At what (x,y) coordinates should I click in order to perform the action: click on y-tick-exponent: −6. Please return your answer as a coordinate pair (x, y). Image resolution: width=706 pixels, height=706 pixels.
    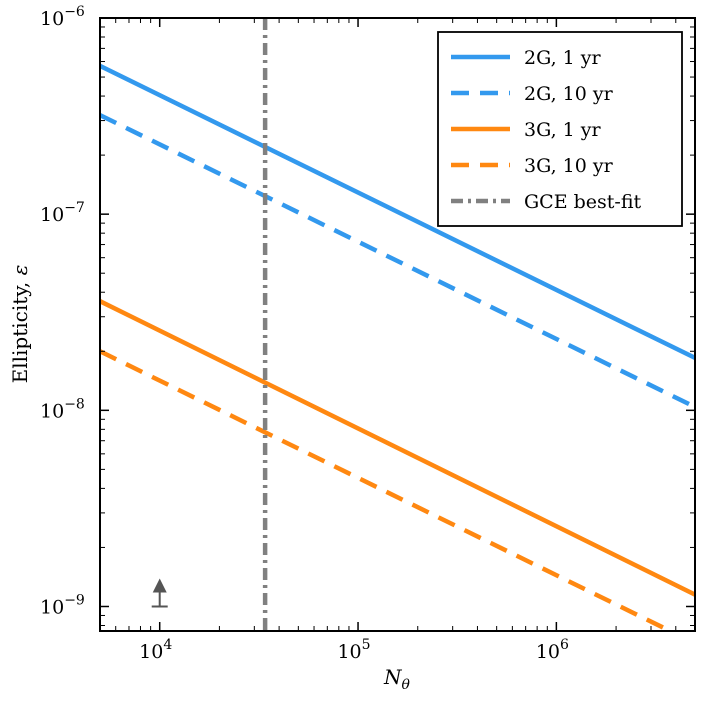
    Looking at the image, I should click on (74, 12).